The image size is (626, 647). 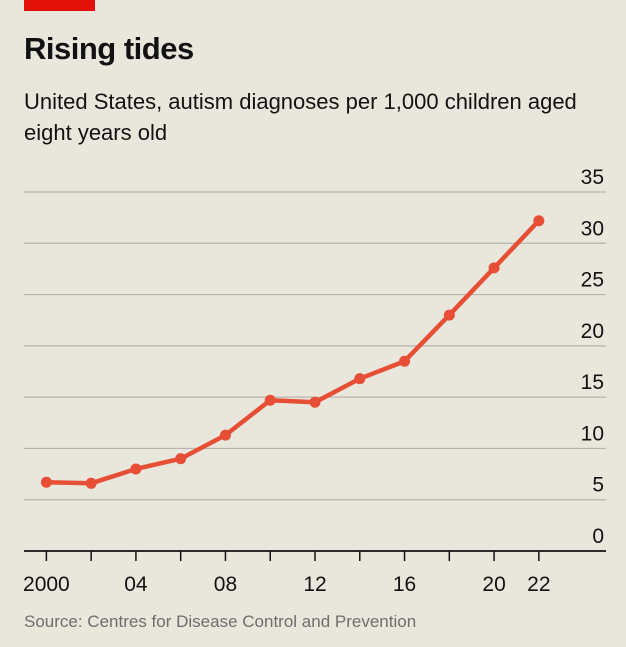 What do you see at coordinates (539, 221) in the screenshot?
I see `data-point-2022` at bounding box center [539, 221].